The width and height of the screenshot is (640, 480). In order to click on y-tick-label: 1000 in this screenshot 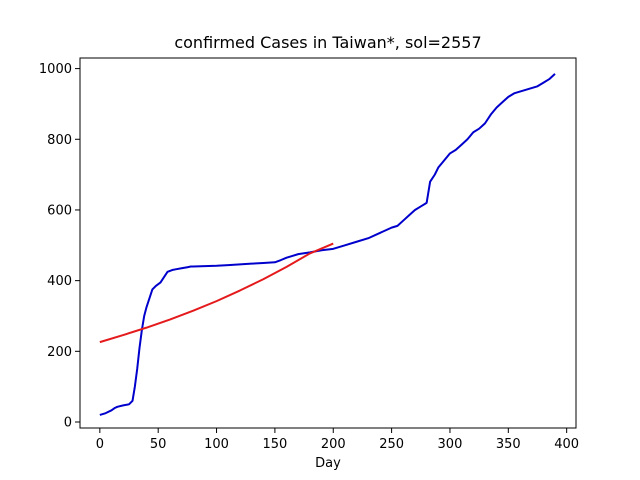, I will do `click(55, 69)`.